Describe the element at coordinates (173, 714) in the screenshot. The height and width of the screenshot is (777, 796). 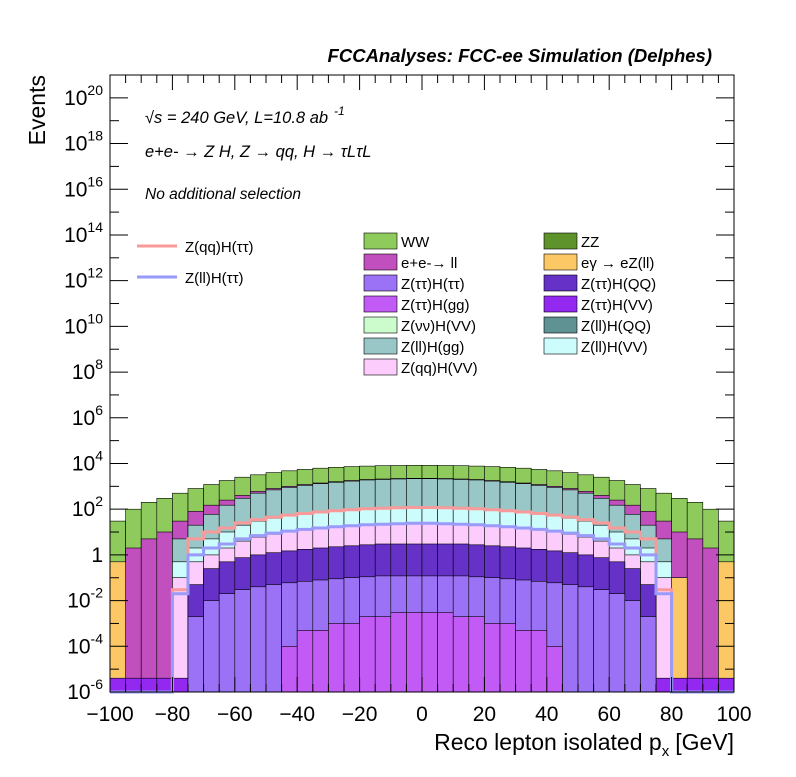
I see `x-tick-label: −80` at that location.